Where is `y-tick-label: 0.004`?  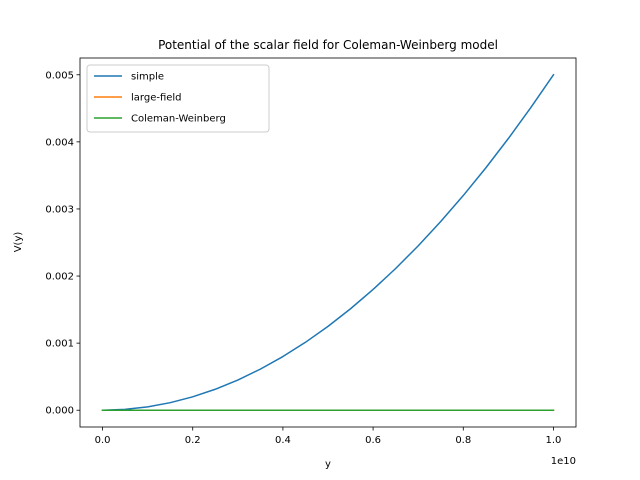
y-tick-label: 0.004 is located at coordinates (59, 142).